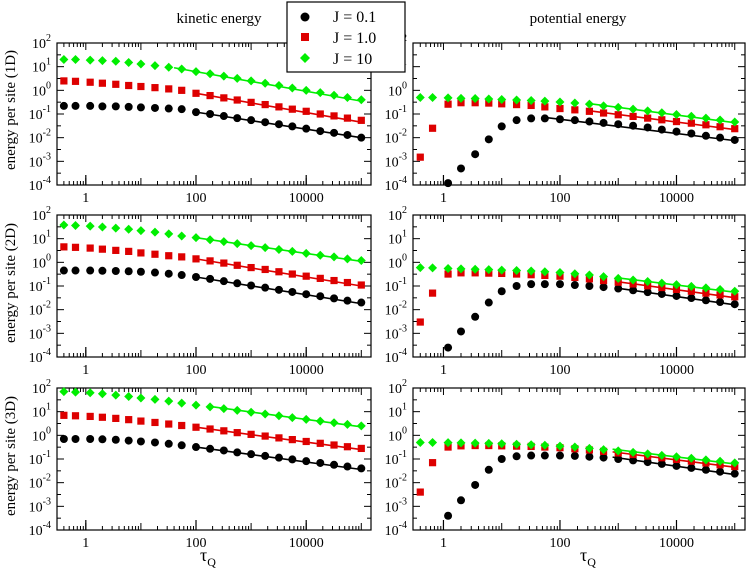 This screenshot has width=747, height=571. Describe the element at coordinates (352, 59) in the screenshot. I see `legend-label-j10: J = 10` at that location.